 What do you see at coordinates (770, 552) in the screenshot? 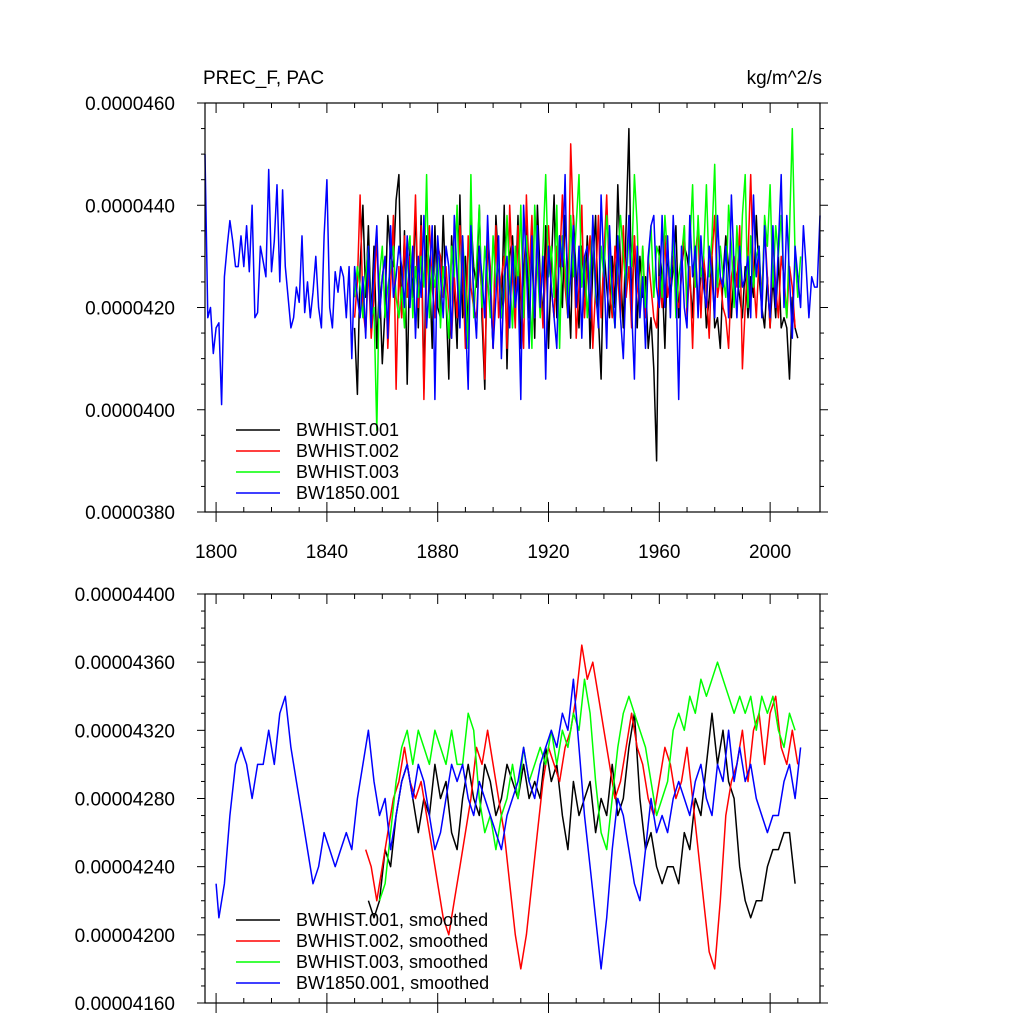
I see `x-tick-label: 2000` at bounding box center [770, 552].